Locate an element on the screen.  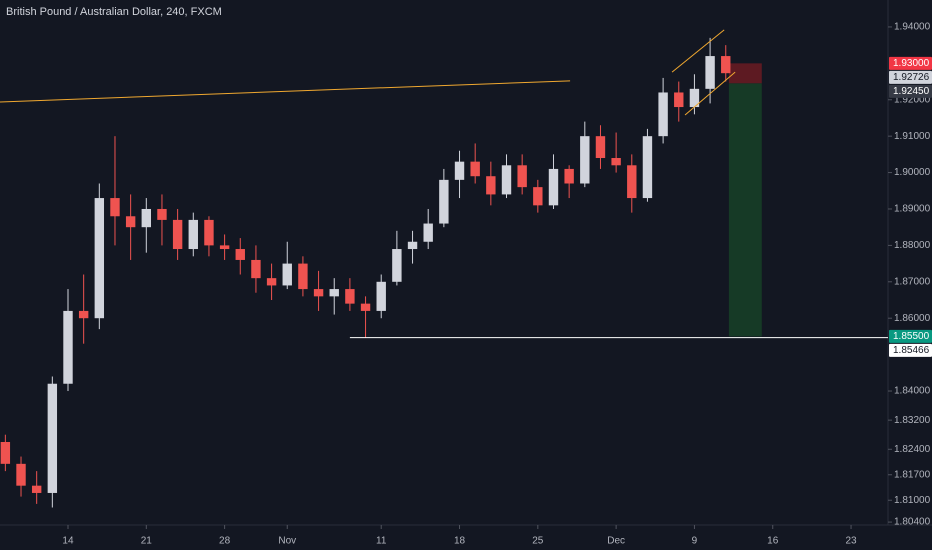
y-tick-label: 1.81700 is located at coordinates (912, 474).